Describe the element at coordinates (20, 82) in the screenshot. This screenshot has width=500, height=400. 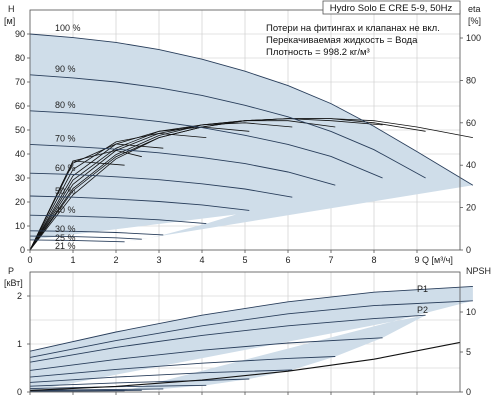
I see `y-tick-label: 70` at that location.